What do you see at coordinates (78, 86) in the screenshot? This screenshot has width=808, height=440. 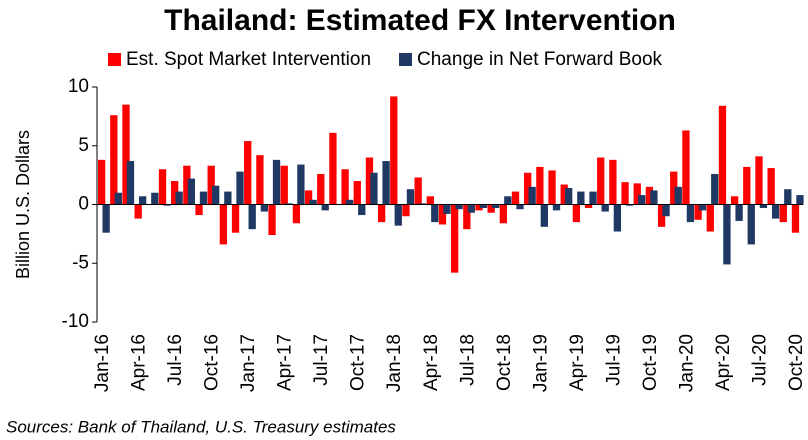 I see `y-tick-label: 10` at bounding box center [78, 86].